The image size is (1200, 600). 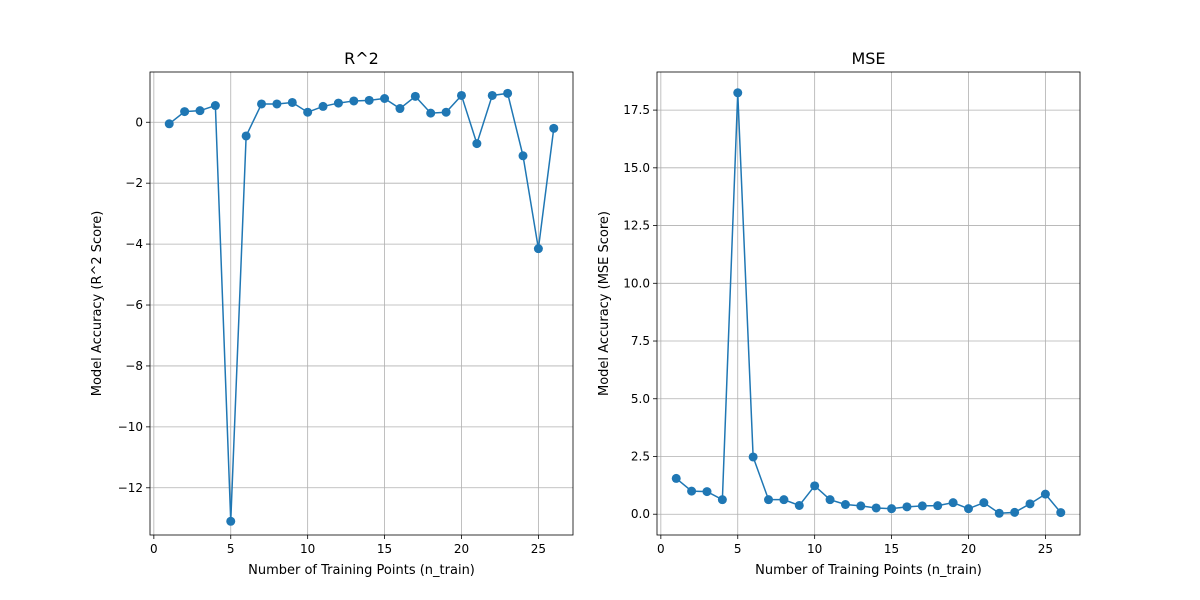 I want to click on mse-y-axis-label: Model Accuracy (MSE Score), so click(x=604, y=303).